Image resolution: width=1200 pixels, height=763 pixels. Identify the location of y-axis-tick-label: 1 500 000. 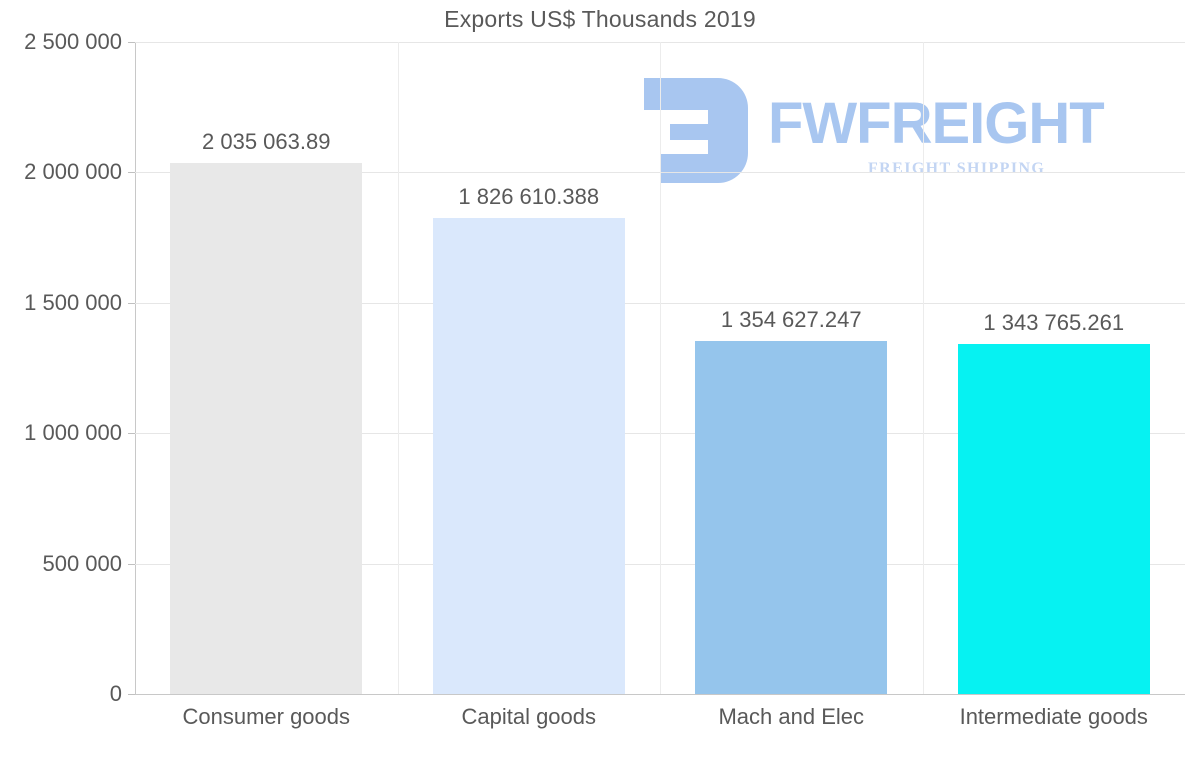
(73, 302).